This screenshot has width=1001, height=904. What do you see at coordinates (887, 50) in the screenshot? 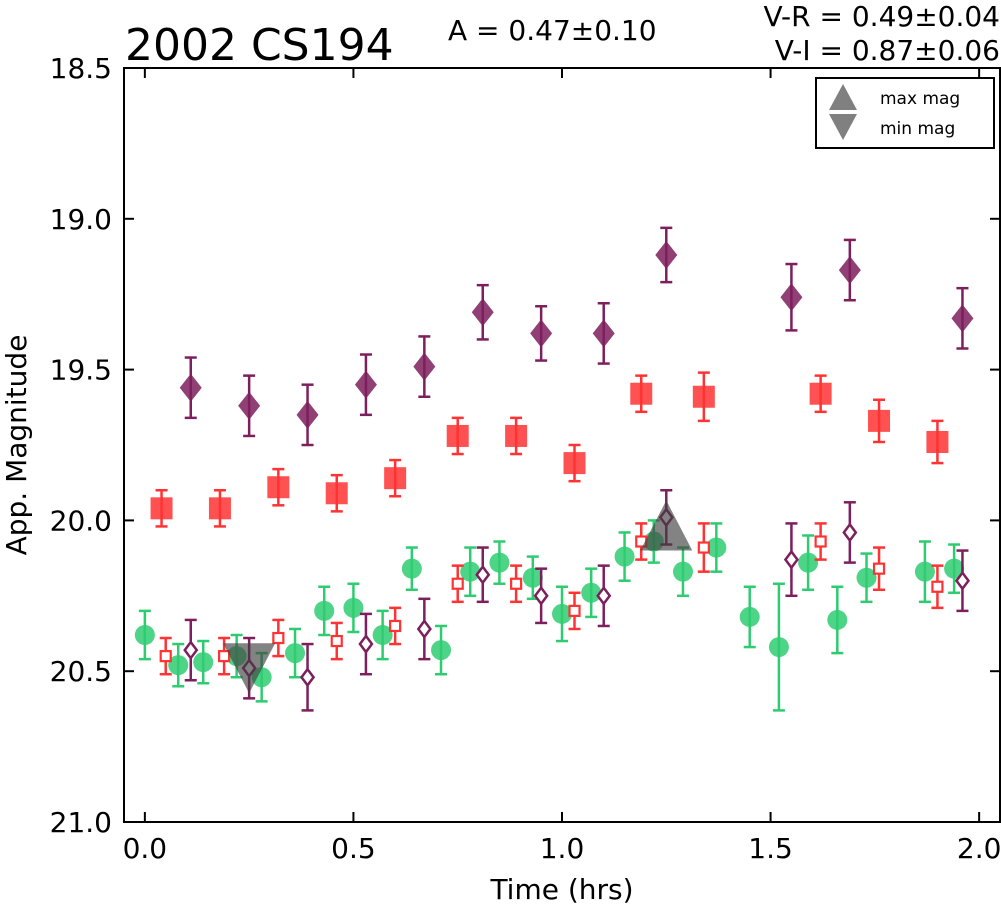
I see `color-index-vi-label: V-I = 0.87±0.06` at bounding box center [887, 50].